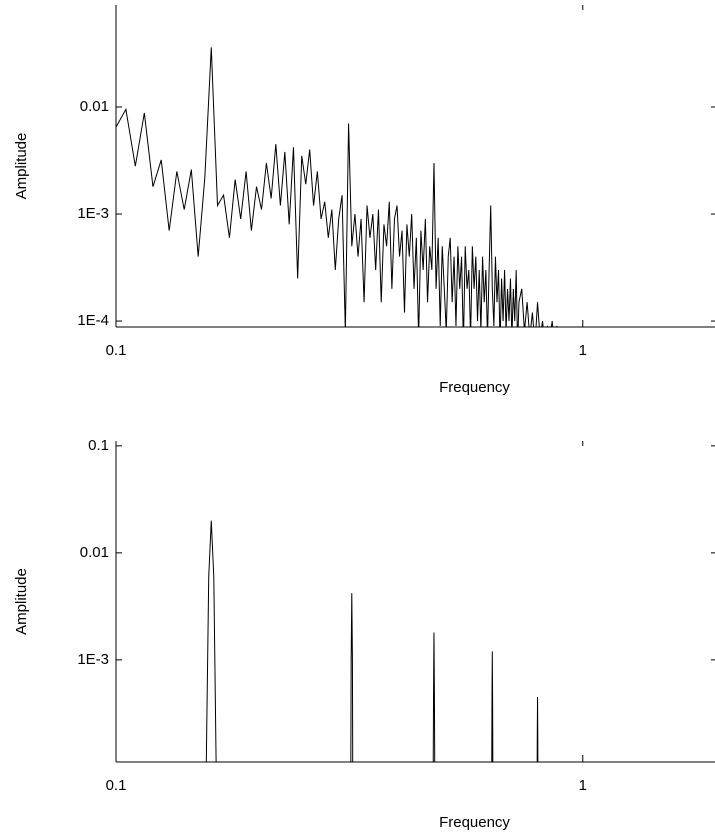 The width and height of the screenshot is (715, 833). Describe the element at coordinates (98, 445) in the screenshot. I see `y-tick-label: 0.1` at that location.